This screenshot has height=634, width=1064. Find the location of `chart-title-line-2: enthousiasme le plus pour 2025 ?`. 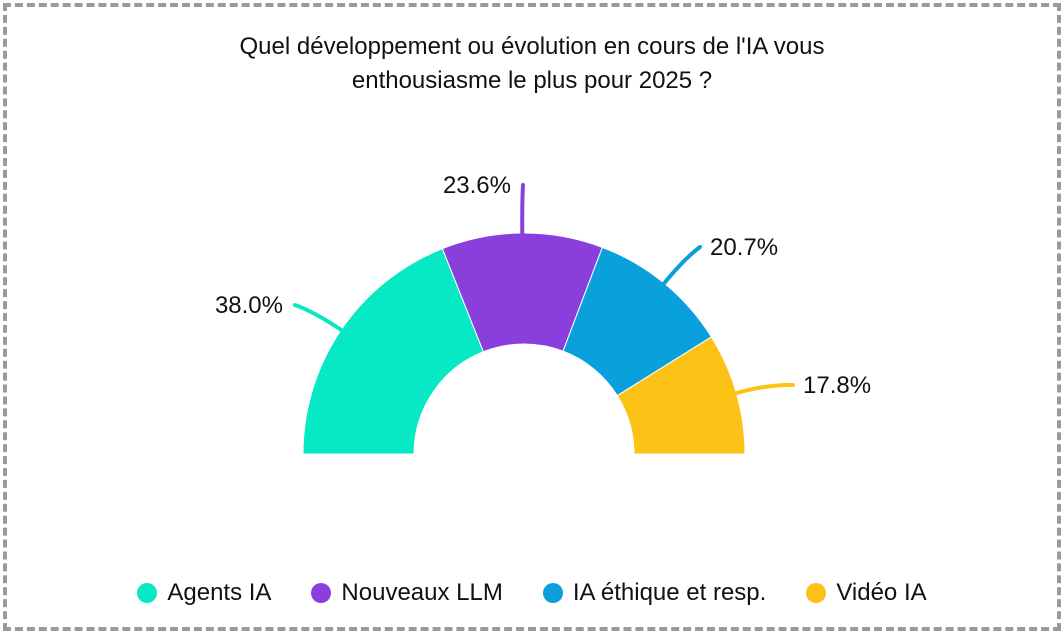

chart-title-line-2: enthousiasme le plus pour 2025 ? is located at coordinates (532, 80).